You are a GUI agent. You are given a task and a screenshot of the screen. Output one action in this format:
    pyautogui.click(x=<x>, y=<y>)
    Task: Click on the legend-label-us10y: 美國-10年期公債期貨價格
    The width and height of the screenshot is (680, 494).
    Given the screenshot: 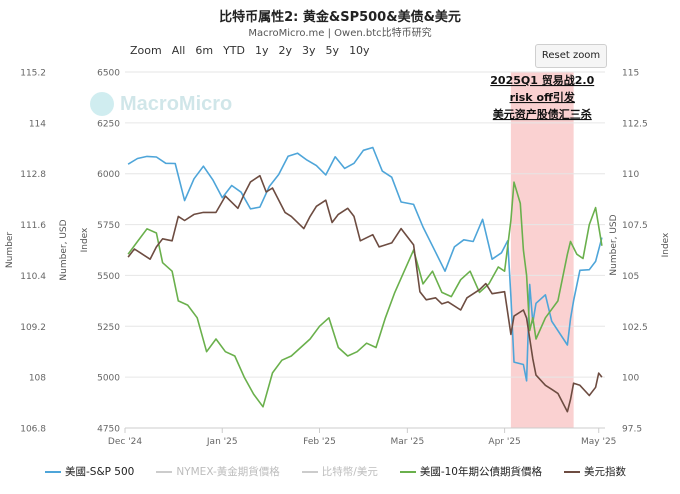 What is the action you would take?
    pyautogui.click(x=480, y=472)
    